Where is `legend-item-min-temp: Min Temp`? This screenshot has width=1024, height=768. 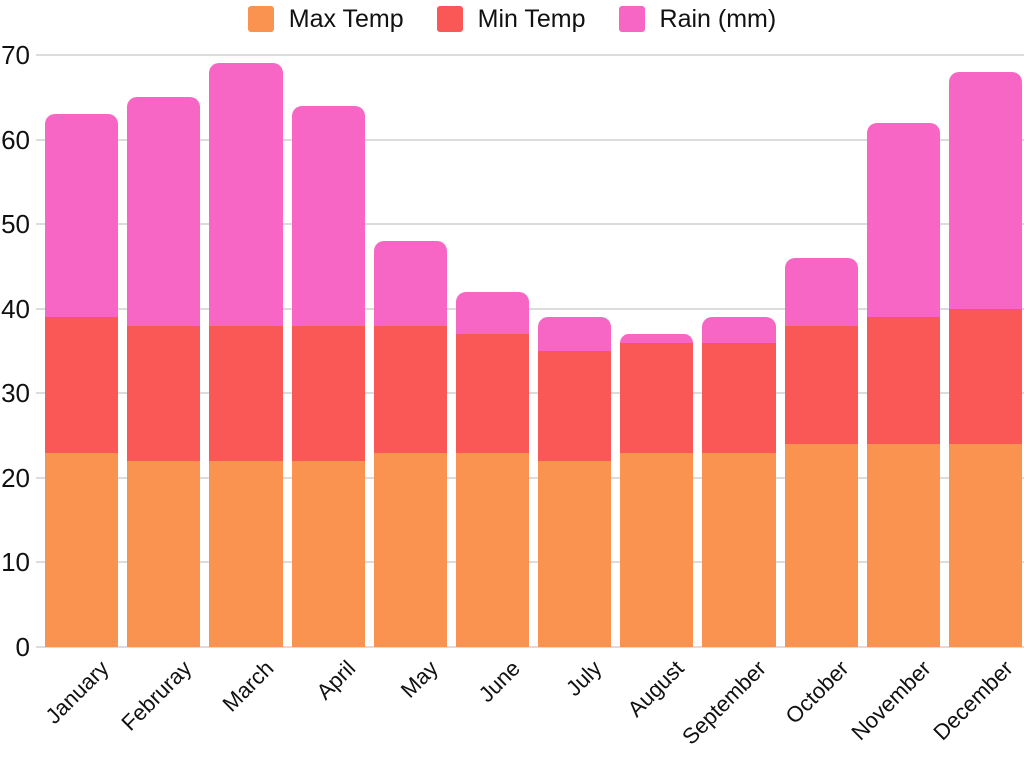
legend-item-min-temp: Min Temp is located at coordinates (511, 18).